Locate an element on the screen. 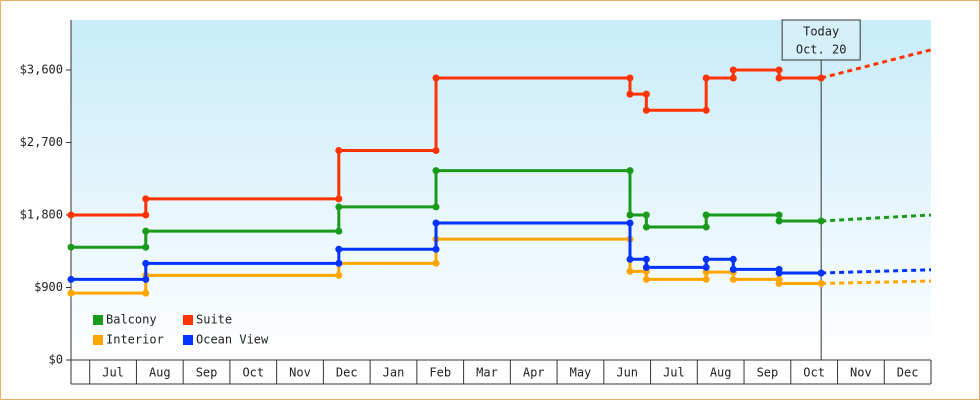  legend-label: Balcony is located at coordinates (131, 320).